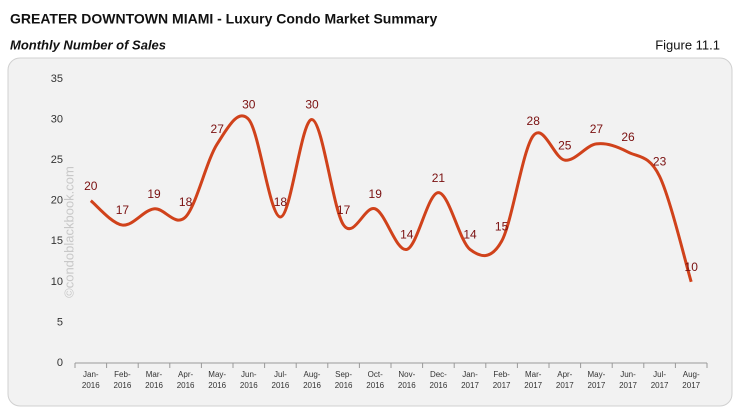 The image size is (741, 419). What do you see at coordinates (692, 267) in the screenshot?
I see `data-label: 10` at bounding box center [692, 267].